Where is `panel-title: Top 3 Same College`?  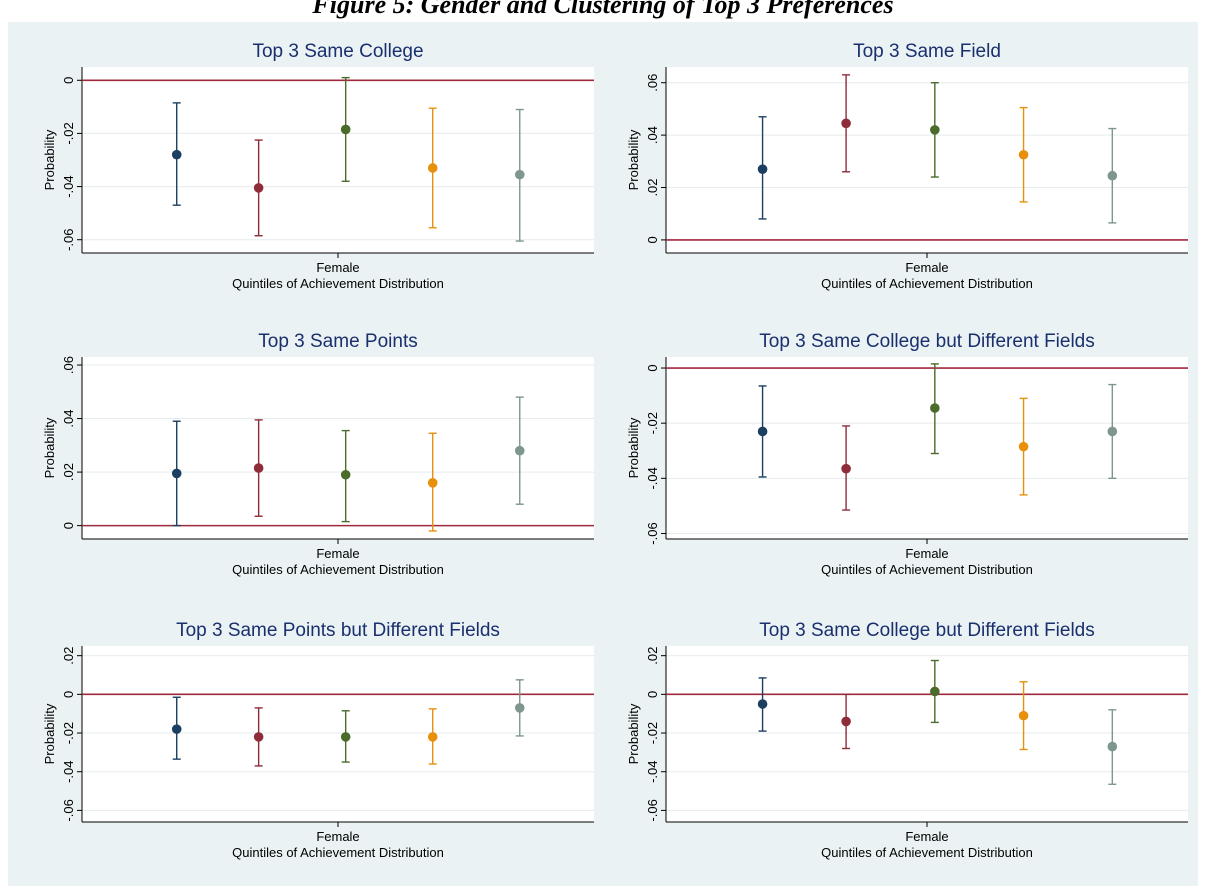 panel-title: Top 3 Same College is located at coordinates (337, 51).